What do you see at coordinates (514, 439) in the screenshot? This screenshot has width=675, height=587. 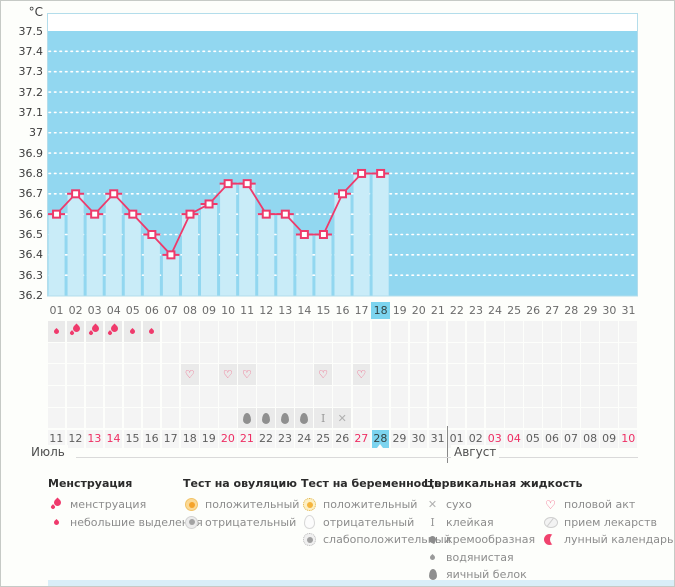 I see `date-cell: 04` at bounding box center [514, 439].